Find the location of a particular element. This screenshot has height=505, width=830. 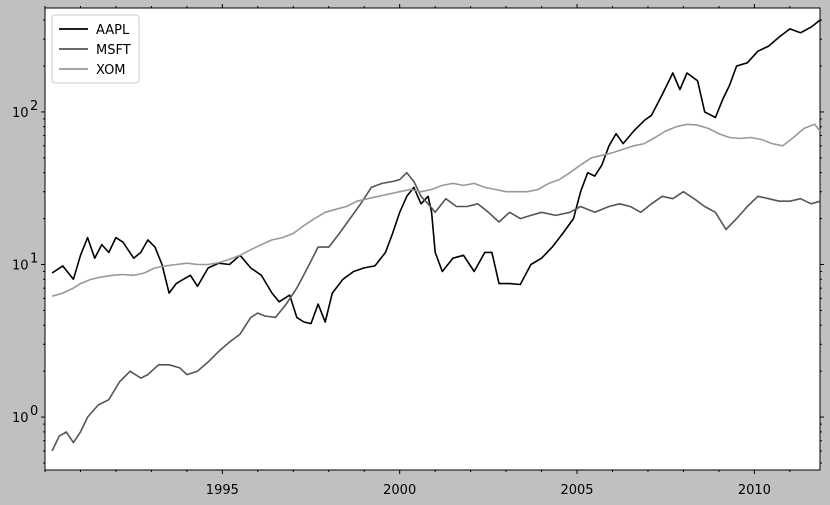

legend: AAPL MSFT XOM is located at coordinates (95, 49).